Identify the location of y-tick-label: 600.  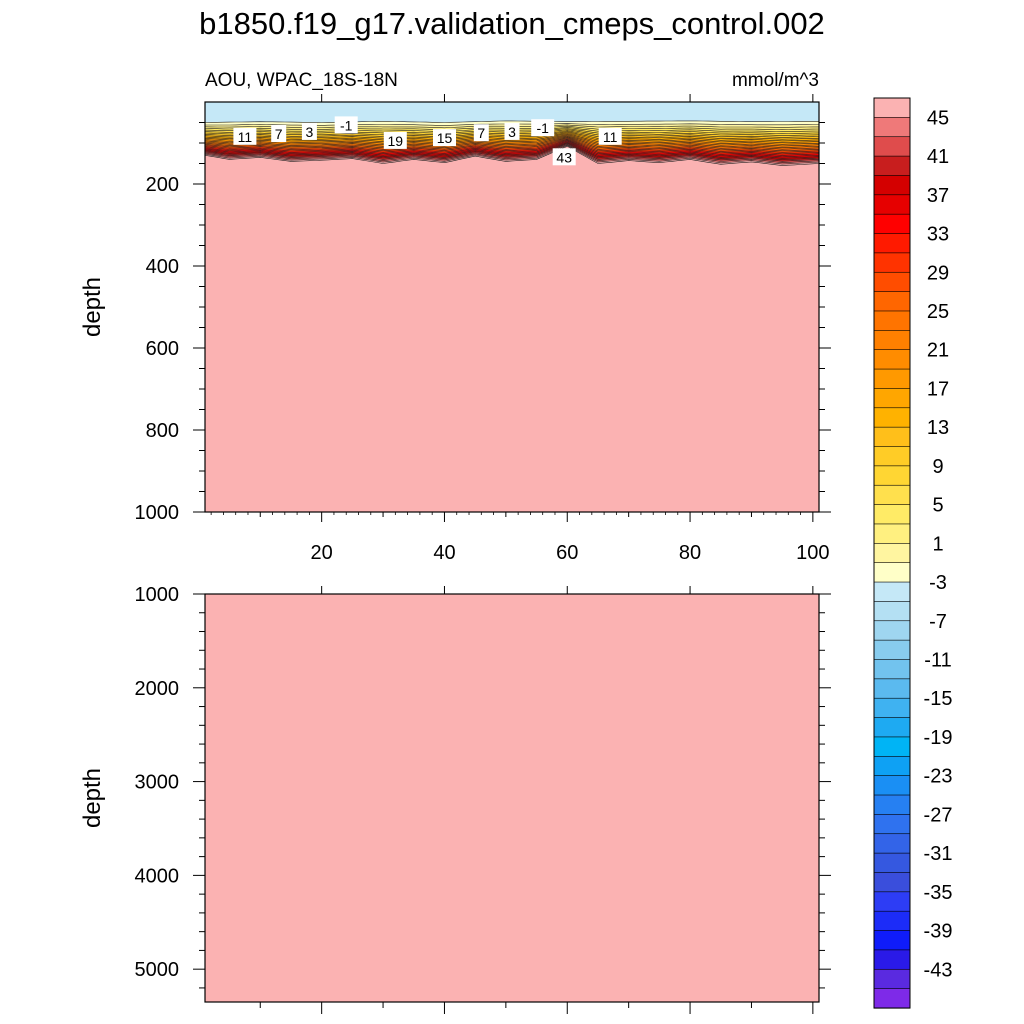
(162, 349).